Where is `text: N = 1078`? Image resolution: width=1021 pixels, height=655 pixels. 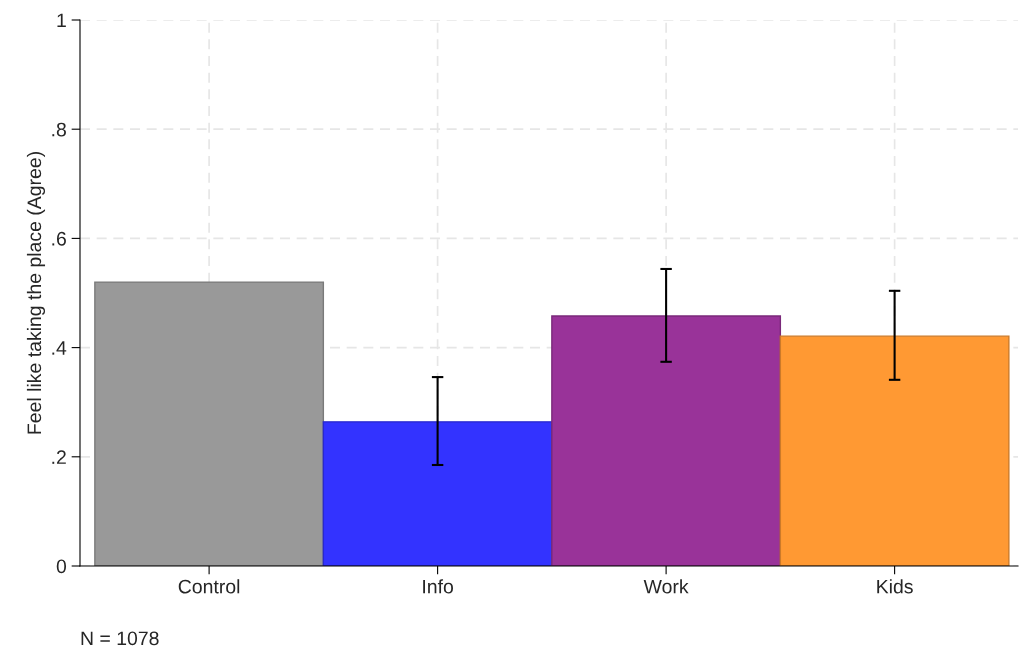
text: N = 1078 is located at coordinates (120, 638).